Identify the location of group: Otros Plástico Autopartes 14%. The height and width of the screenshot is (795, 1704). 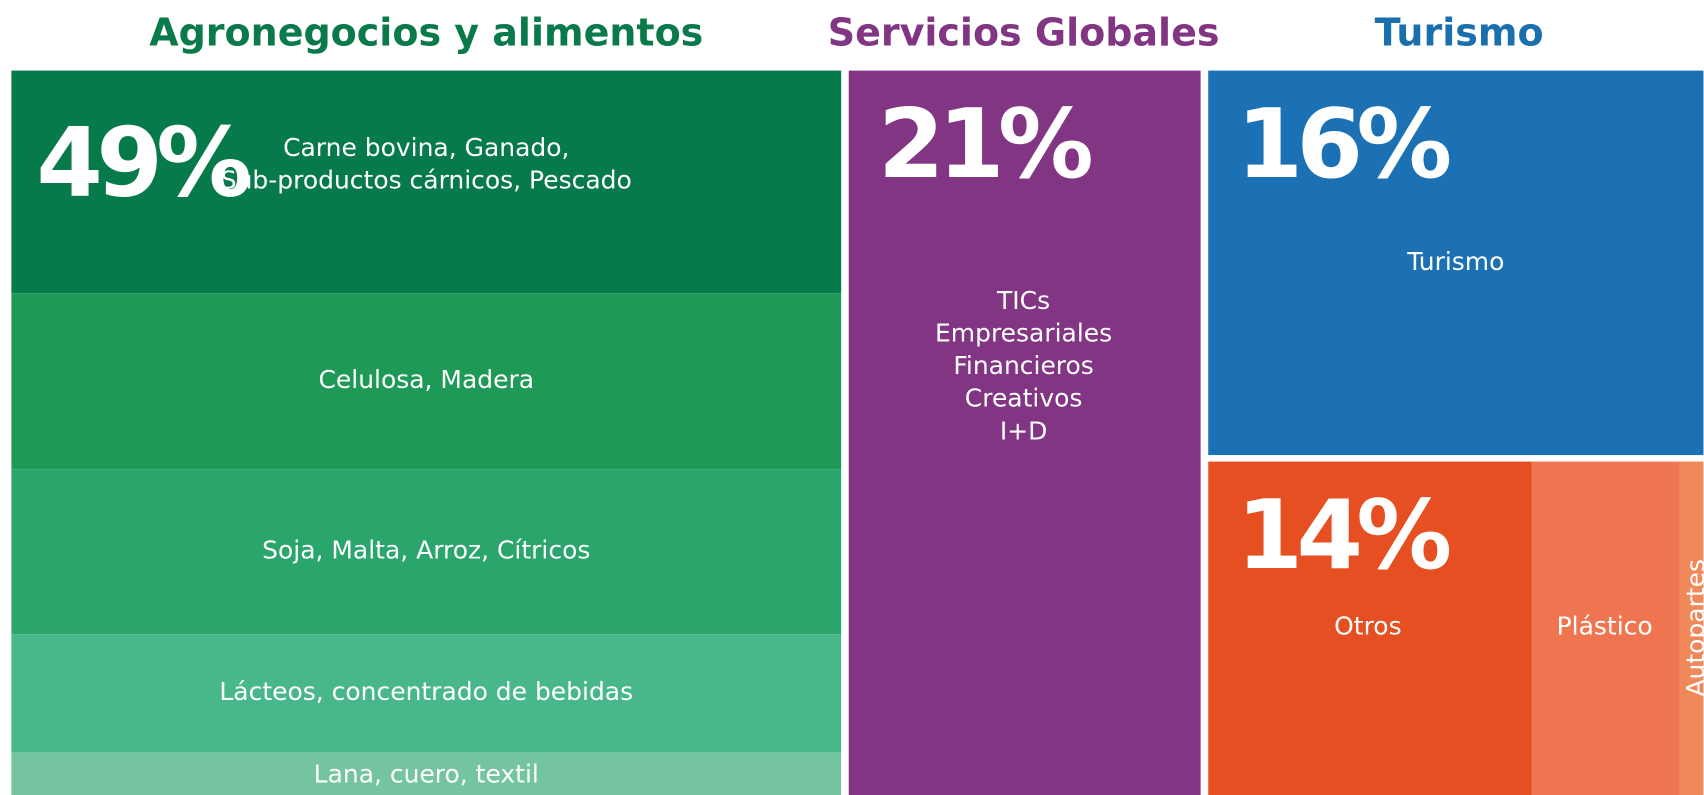
(1456, 628).